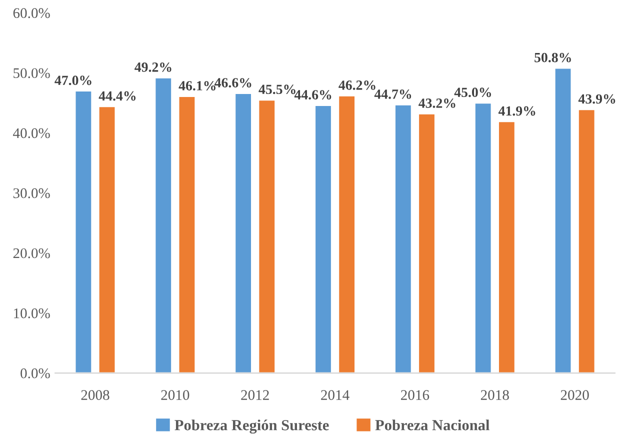 This screenshot has height=442, width=621. Describe the element at coordinates (153, 67) in the screenshot. I see `data-label: 49.2%` at that location.